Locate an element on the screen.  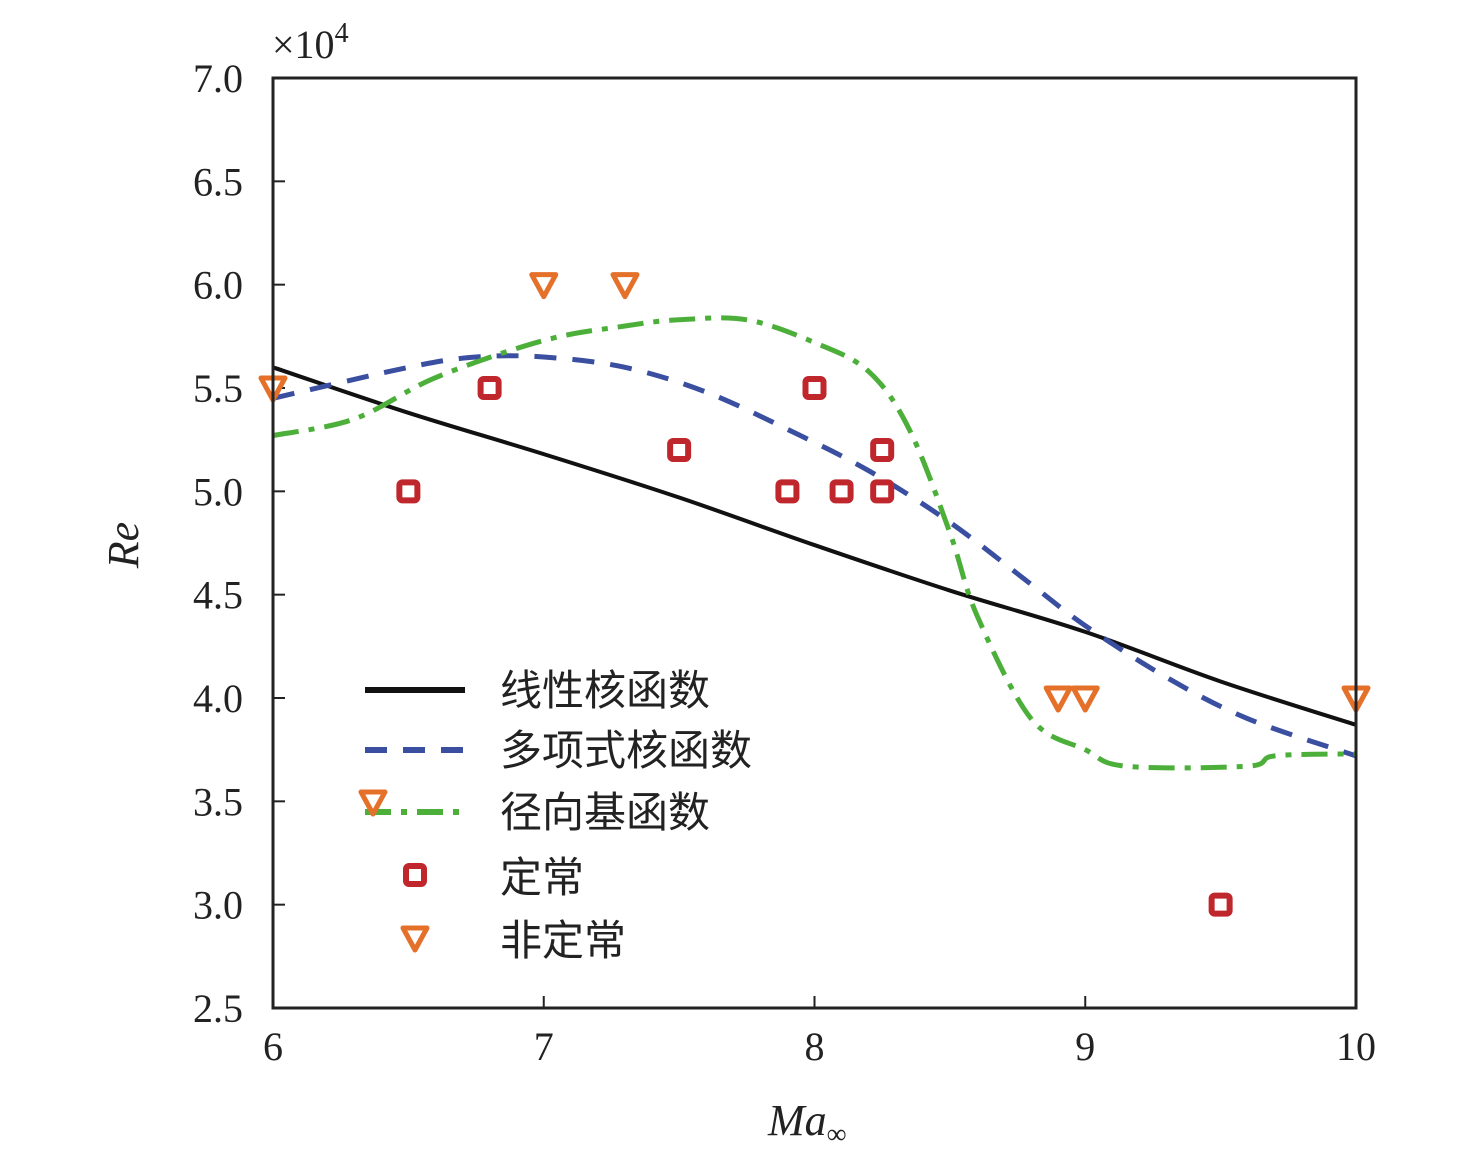
x-tick-label: 8 is located at coordinates (815, 1046).